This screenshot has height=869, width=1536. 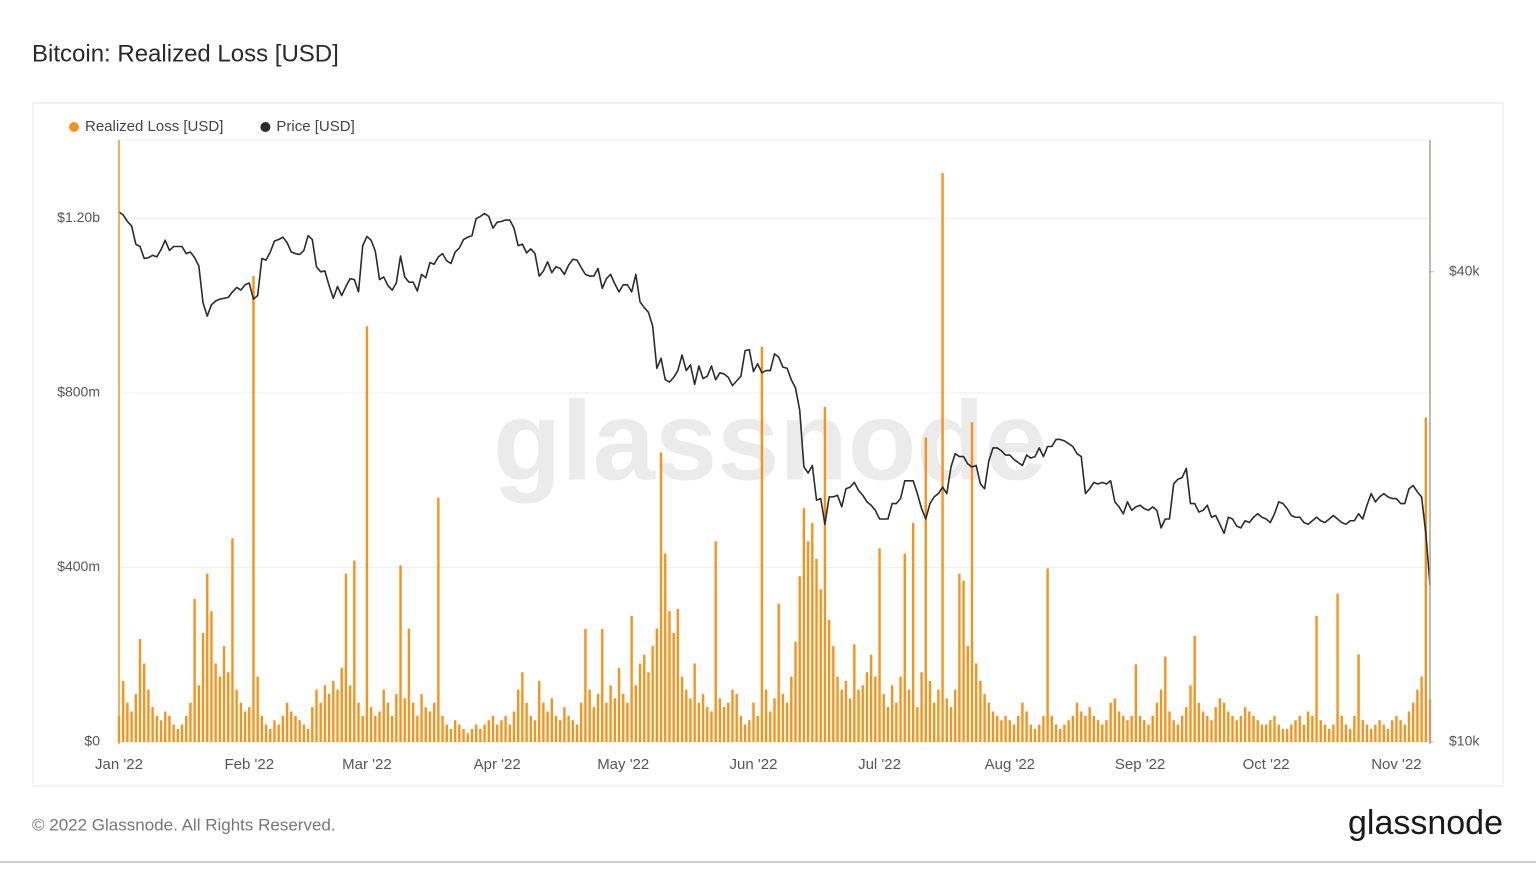 I want to click on legend-marker, so click(x=74, y=127).